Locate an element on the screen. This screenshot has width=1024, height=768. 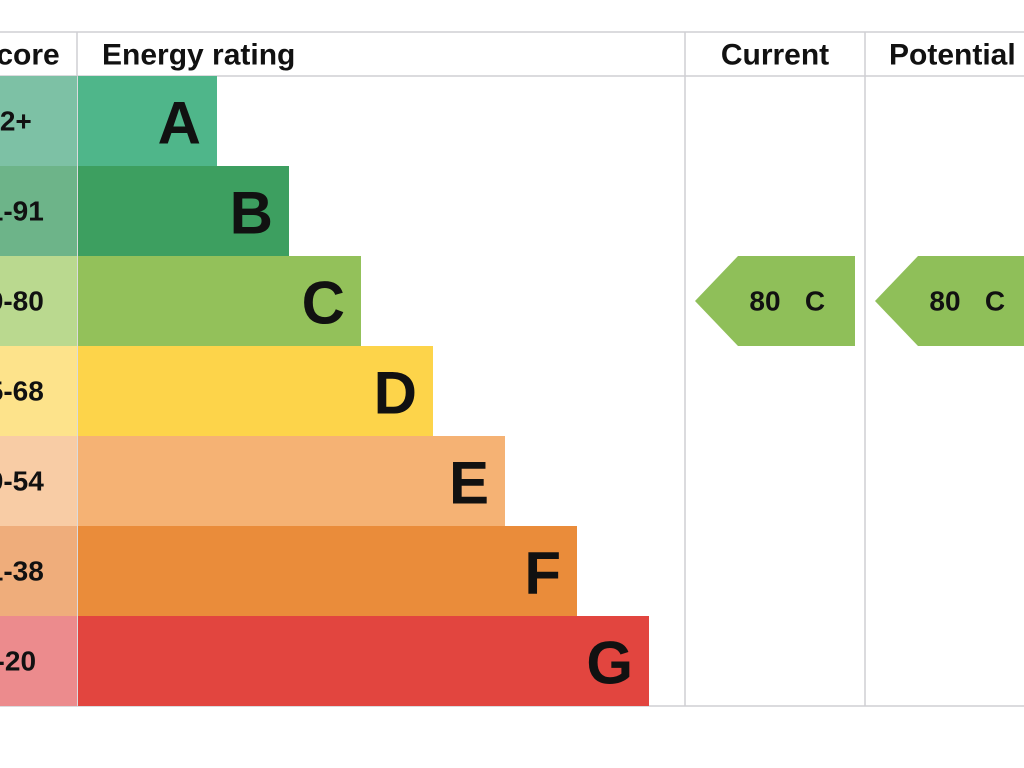
rating-header: Energy rating is located at coordinates (198, 55).